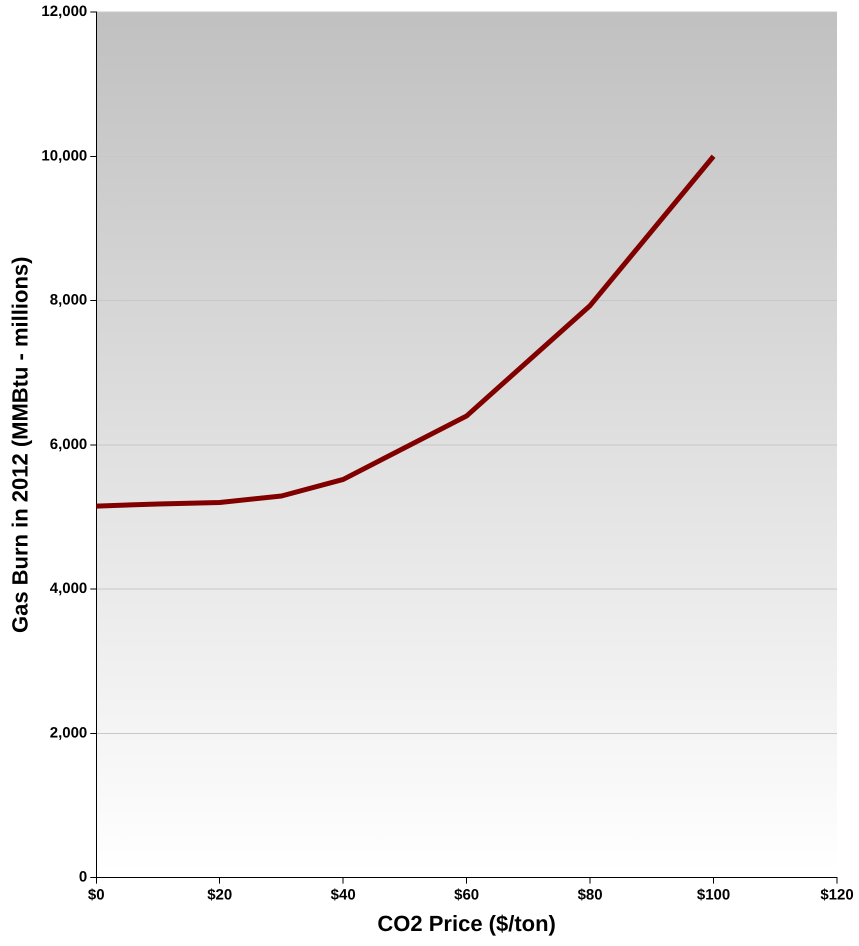 Image resolution: width=859 pixels, height=946 pixels. I want to click on y-tick-label: 0, so click(83, 877).